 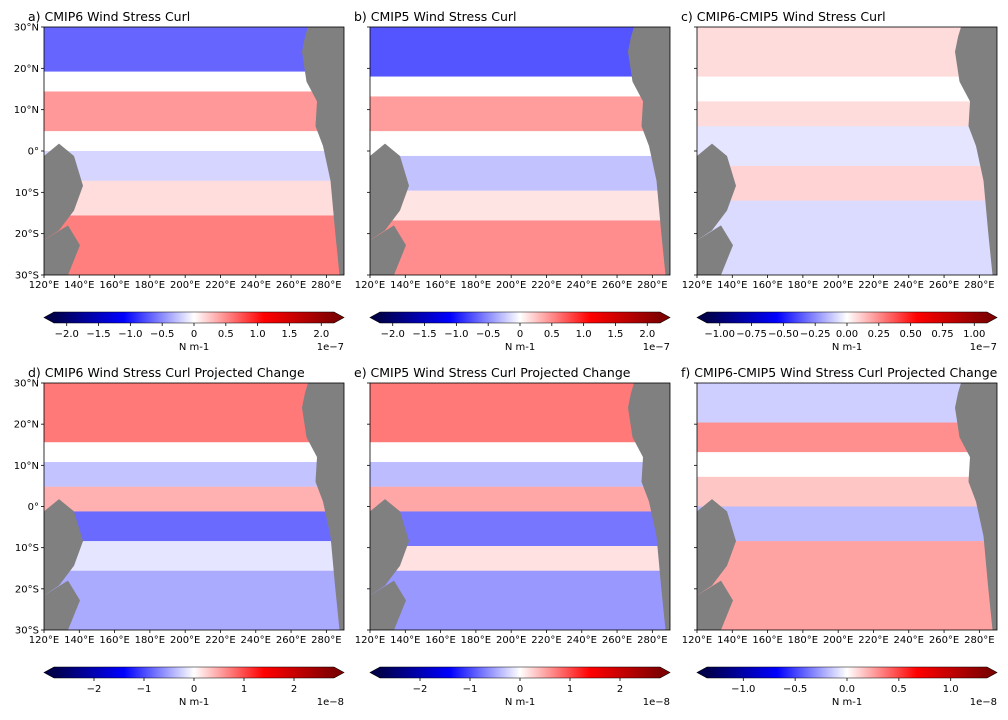 I want to click on colorbar-tick-label: 0.5, so click(x=899, y=689).